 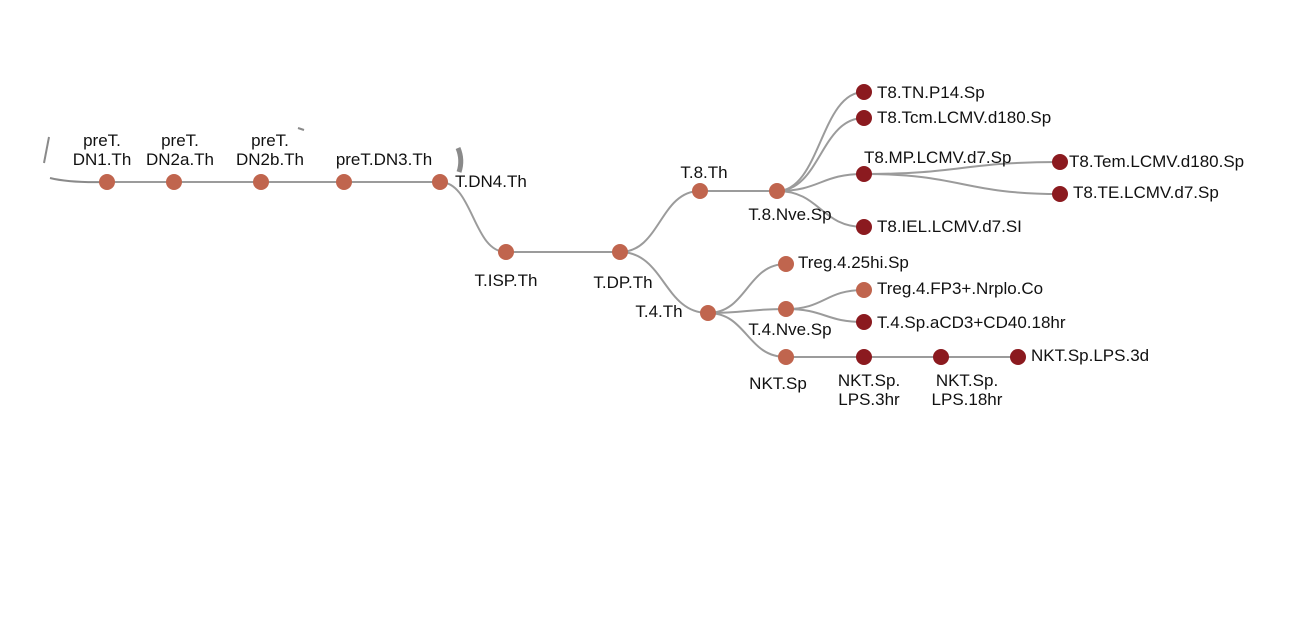 I want to click on label-nkt18h: NKT.Sp. LPS.18hr, so click(x=967, y=390).